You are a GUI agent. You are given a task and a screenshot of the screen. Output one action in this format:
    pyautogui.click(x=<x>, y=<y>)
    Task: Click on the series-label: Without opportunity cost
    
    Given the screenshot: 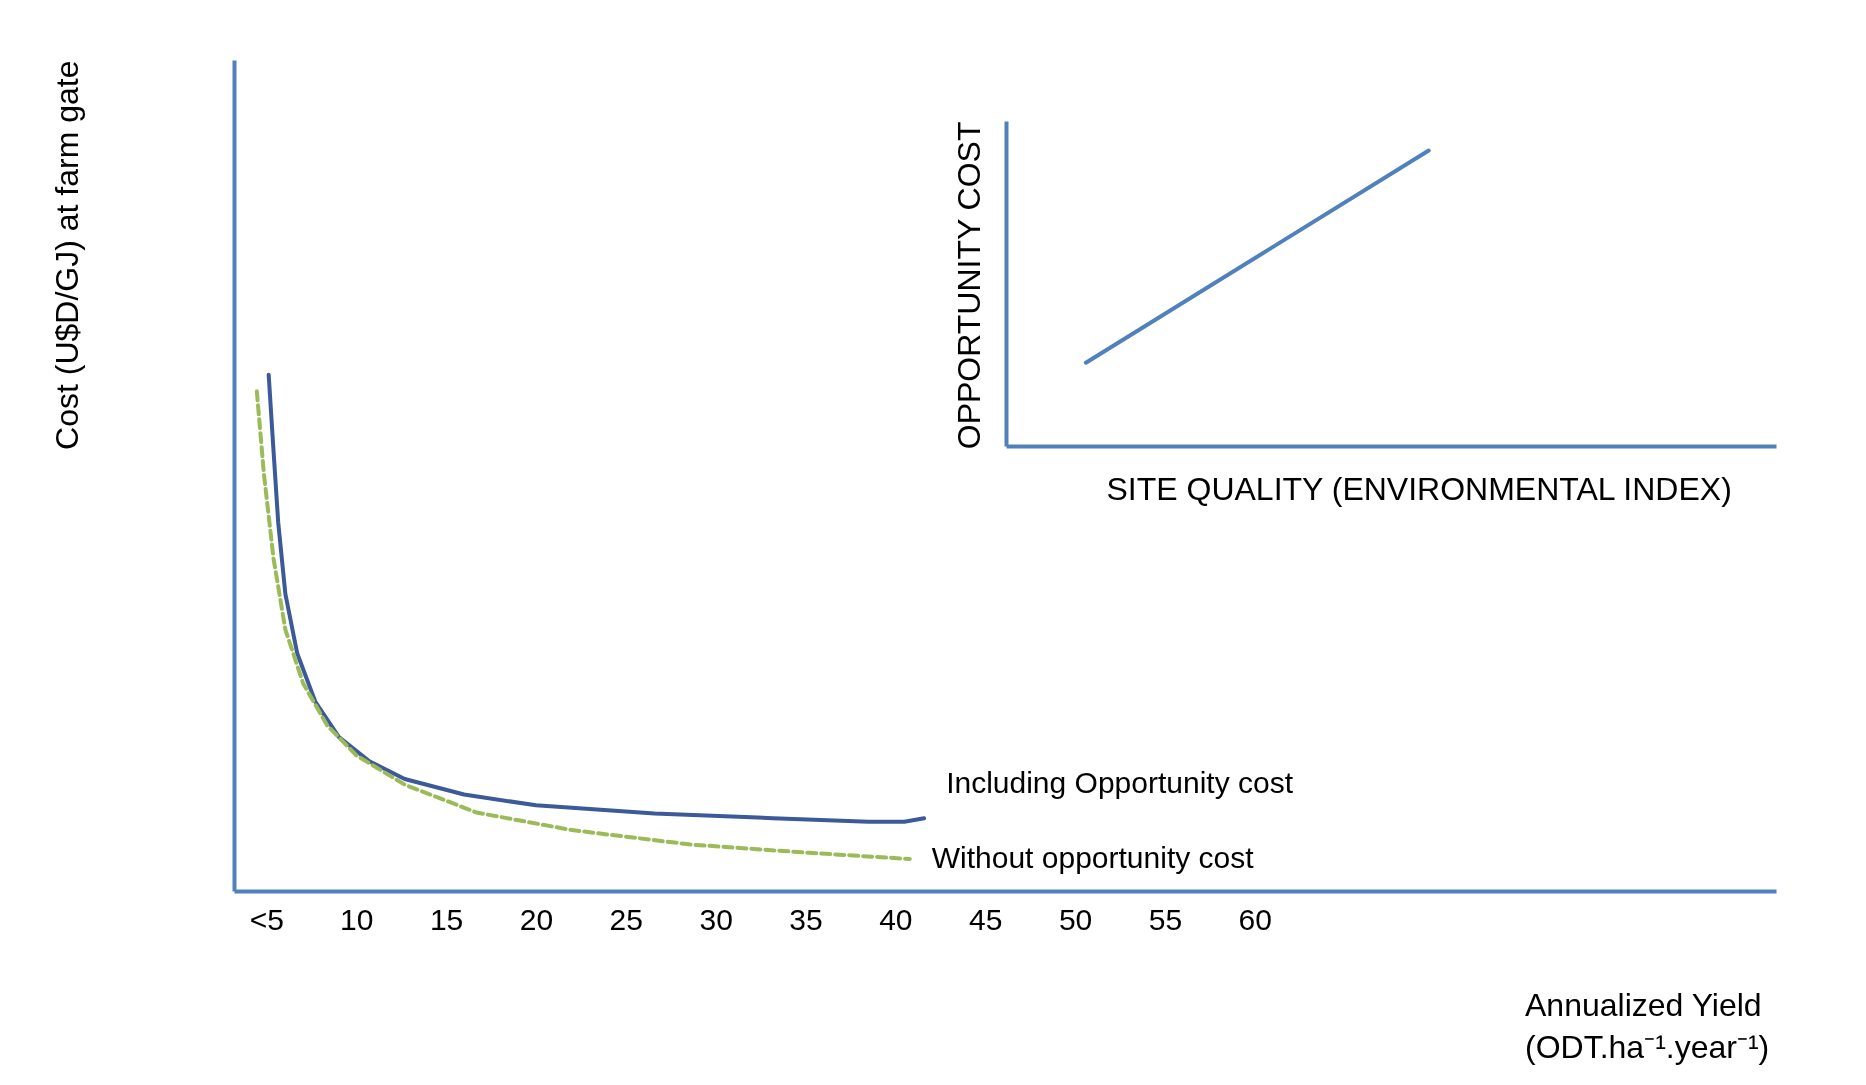 What is the action you would take?
    pyautogui.click(x=1093, y=857)
    